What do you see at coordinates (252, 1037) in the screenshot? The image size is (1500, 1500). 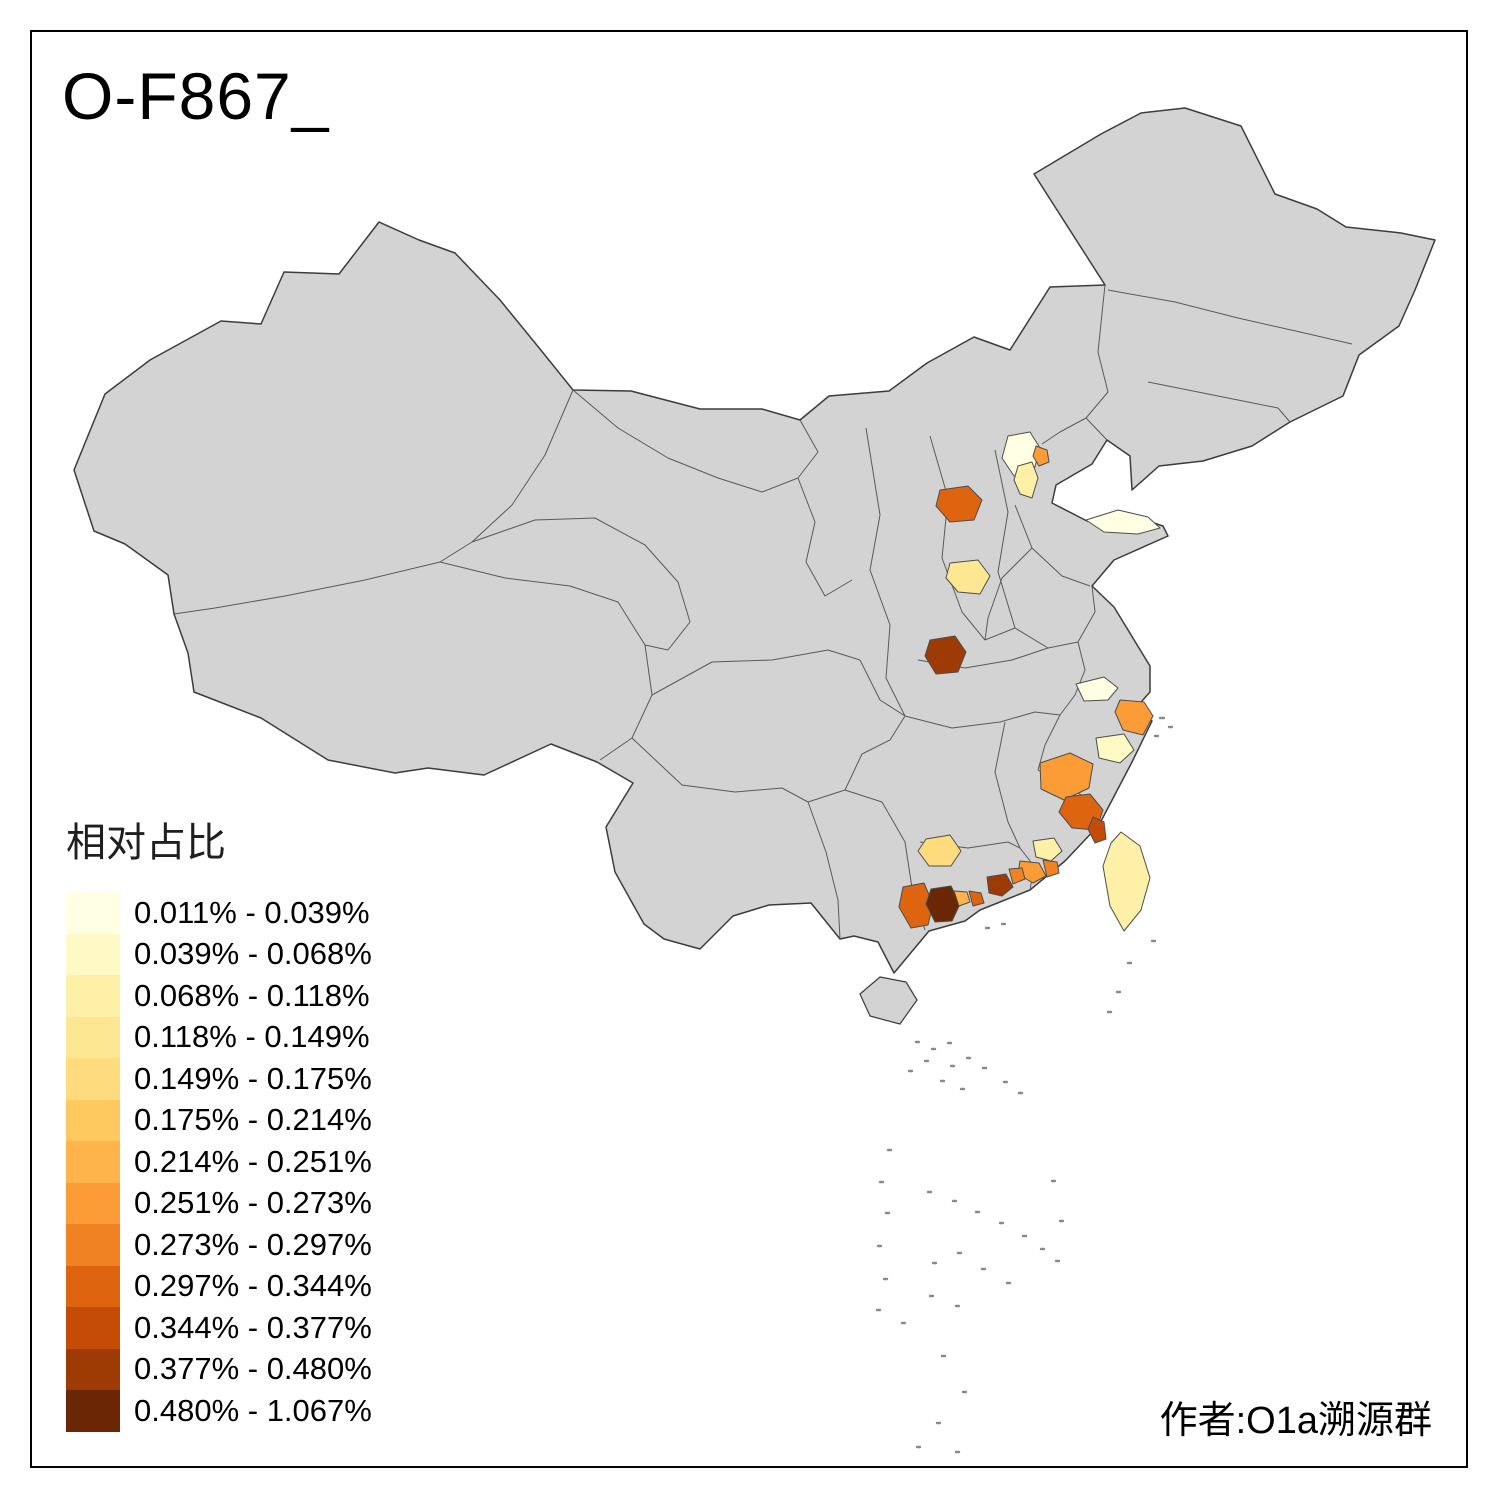 I see `legend-label: 0.118% - 0.149%` at bounding box center [252, 1037].